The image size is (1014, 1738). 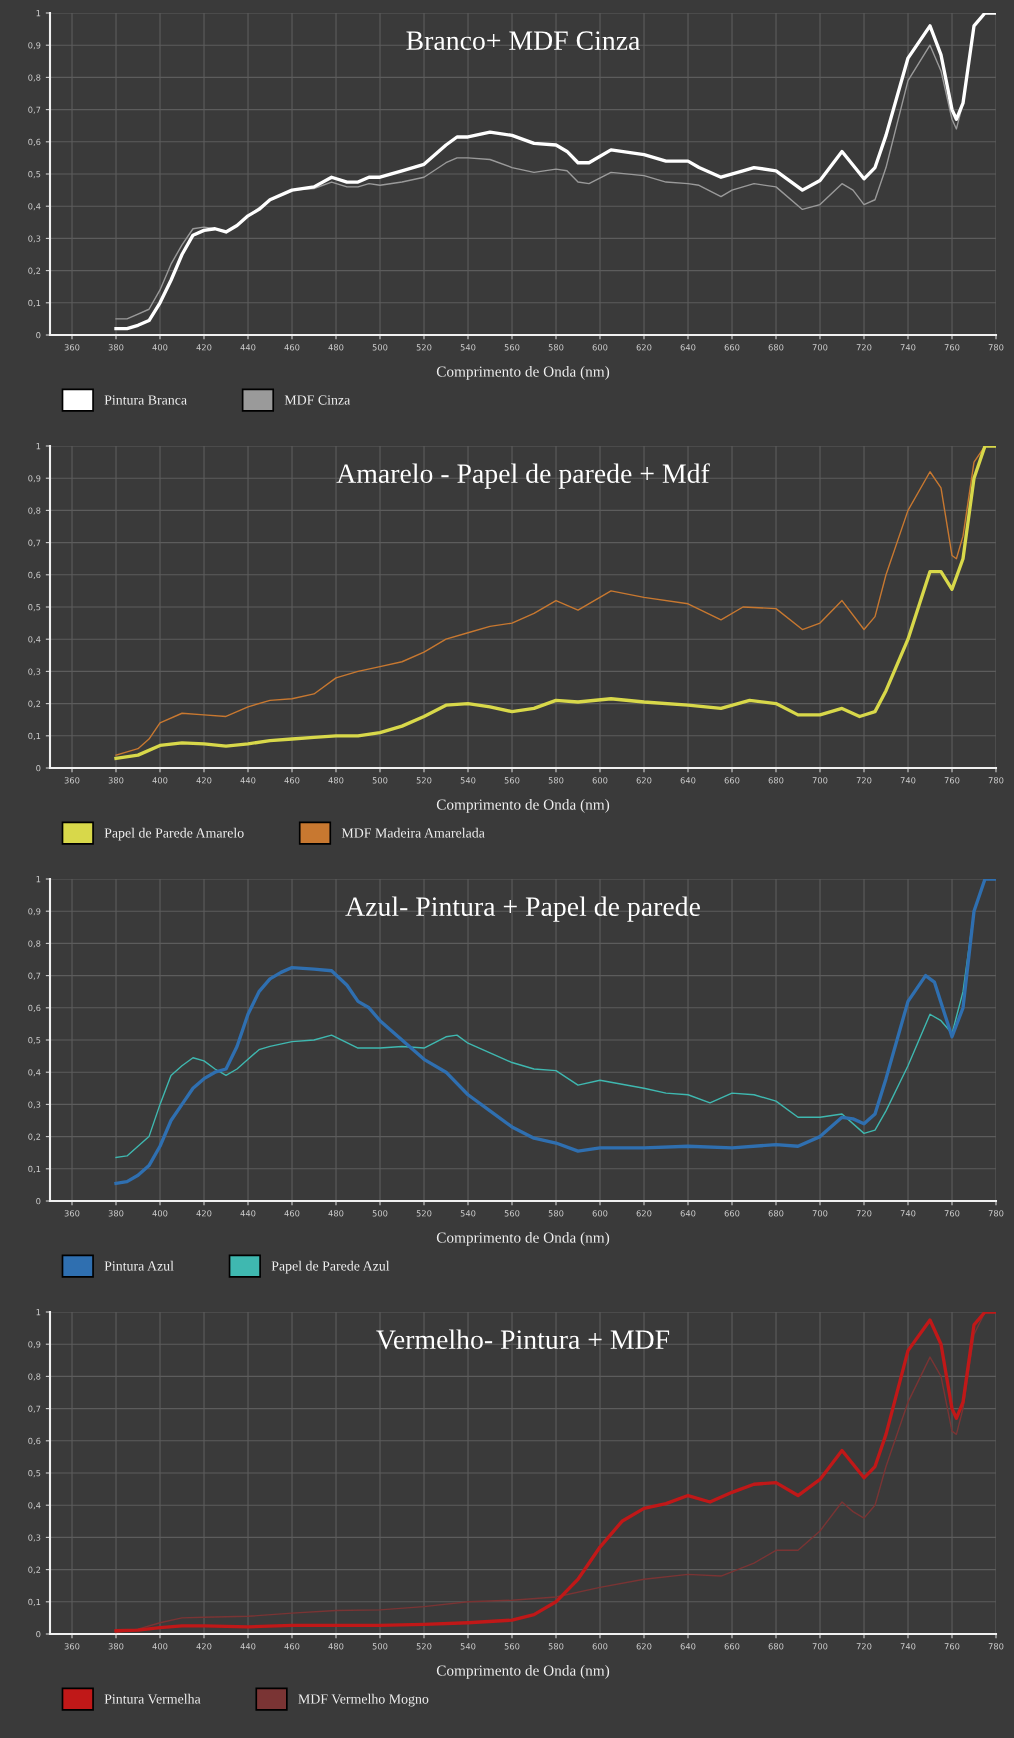 I want to click on x-tick-label: 620, so click(x=644, y=1213).